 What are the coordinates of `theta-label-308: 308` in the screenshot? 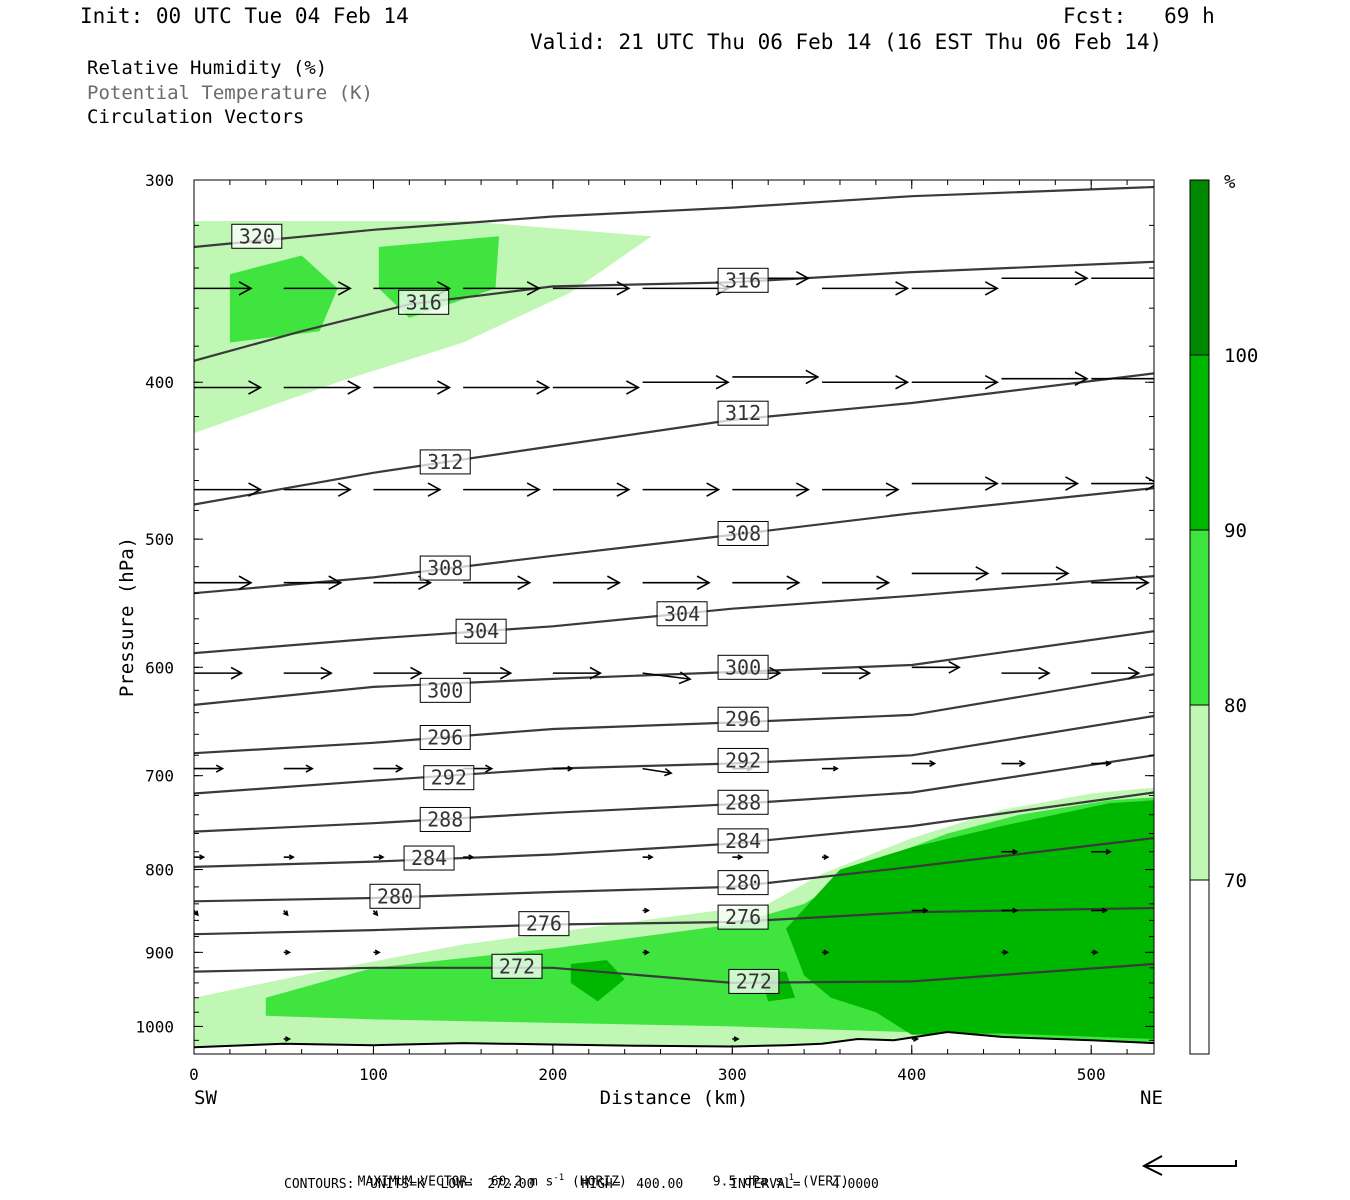 It's located at (743, 533).